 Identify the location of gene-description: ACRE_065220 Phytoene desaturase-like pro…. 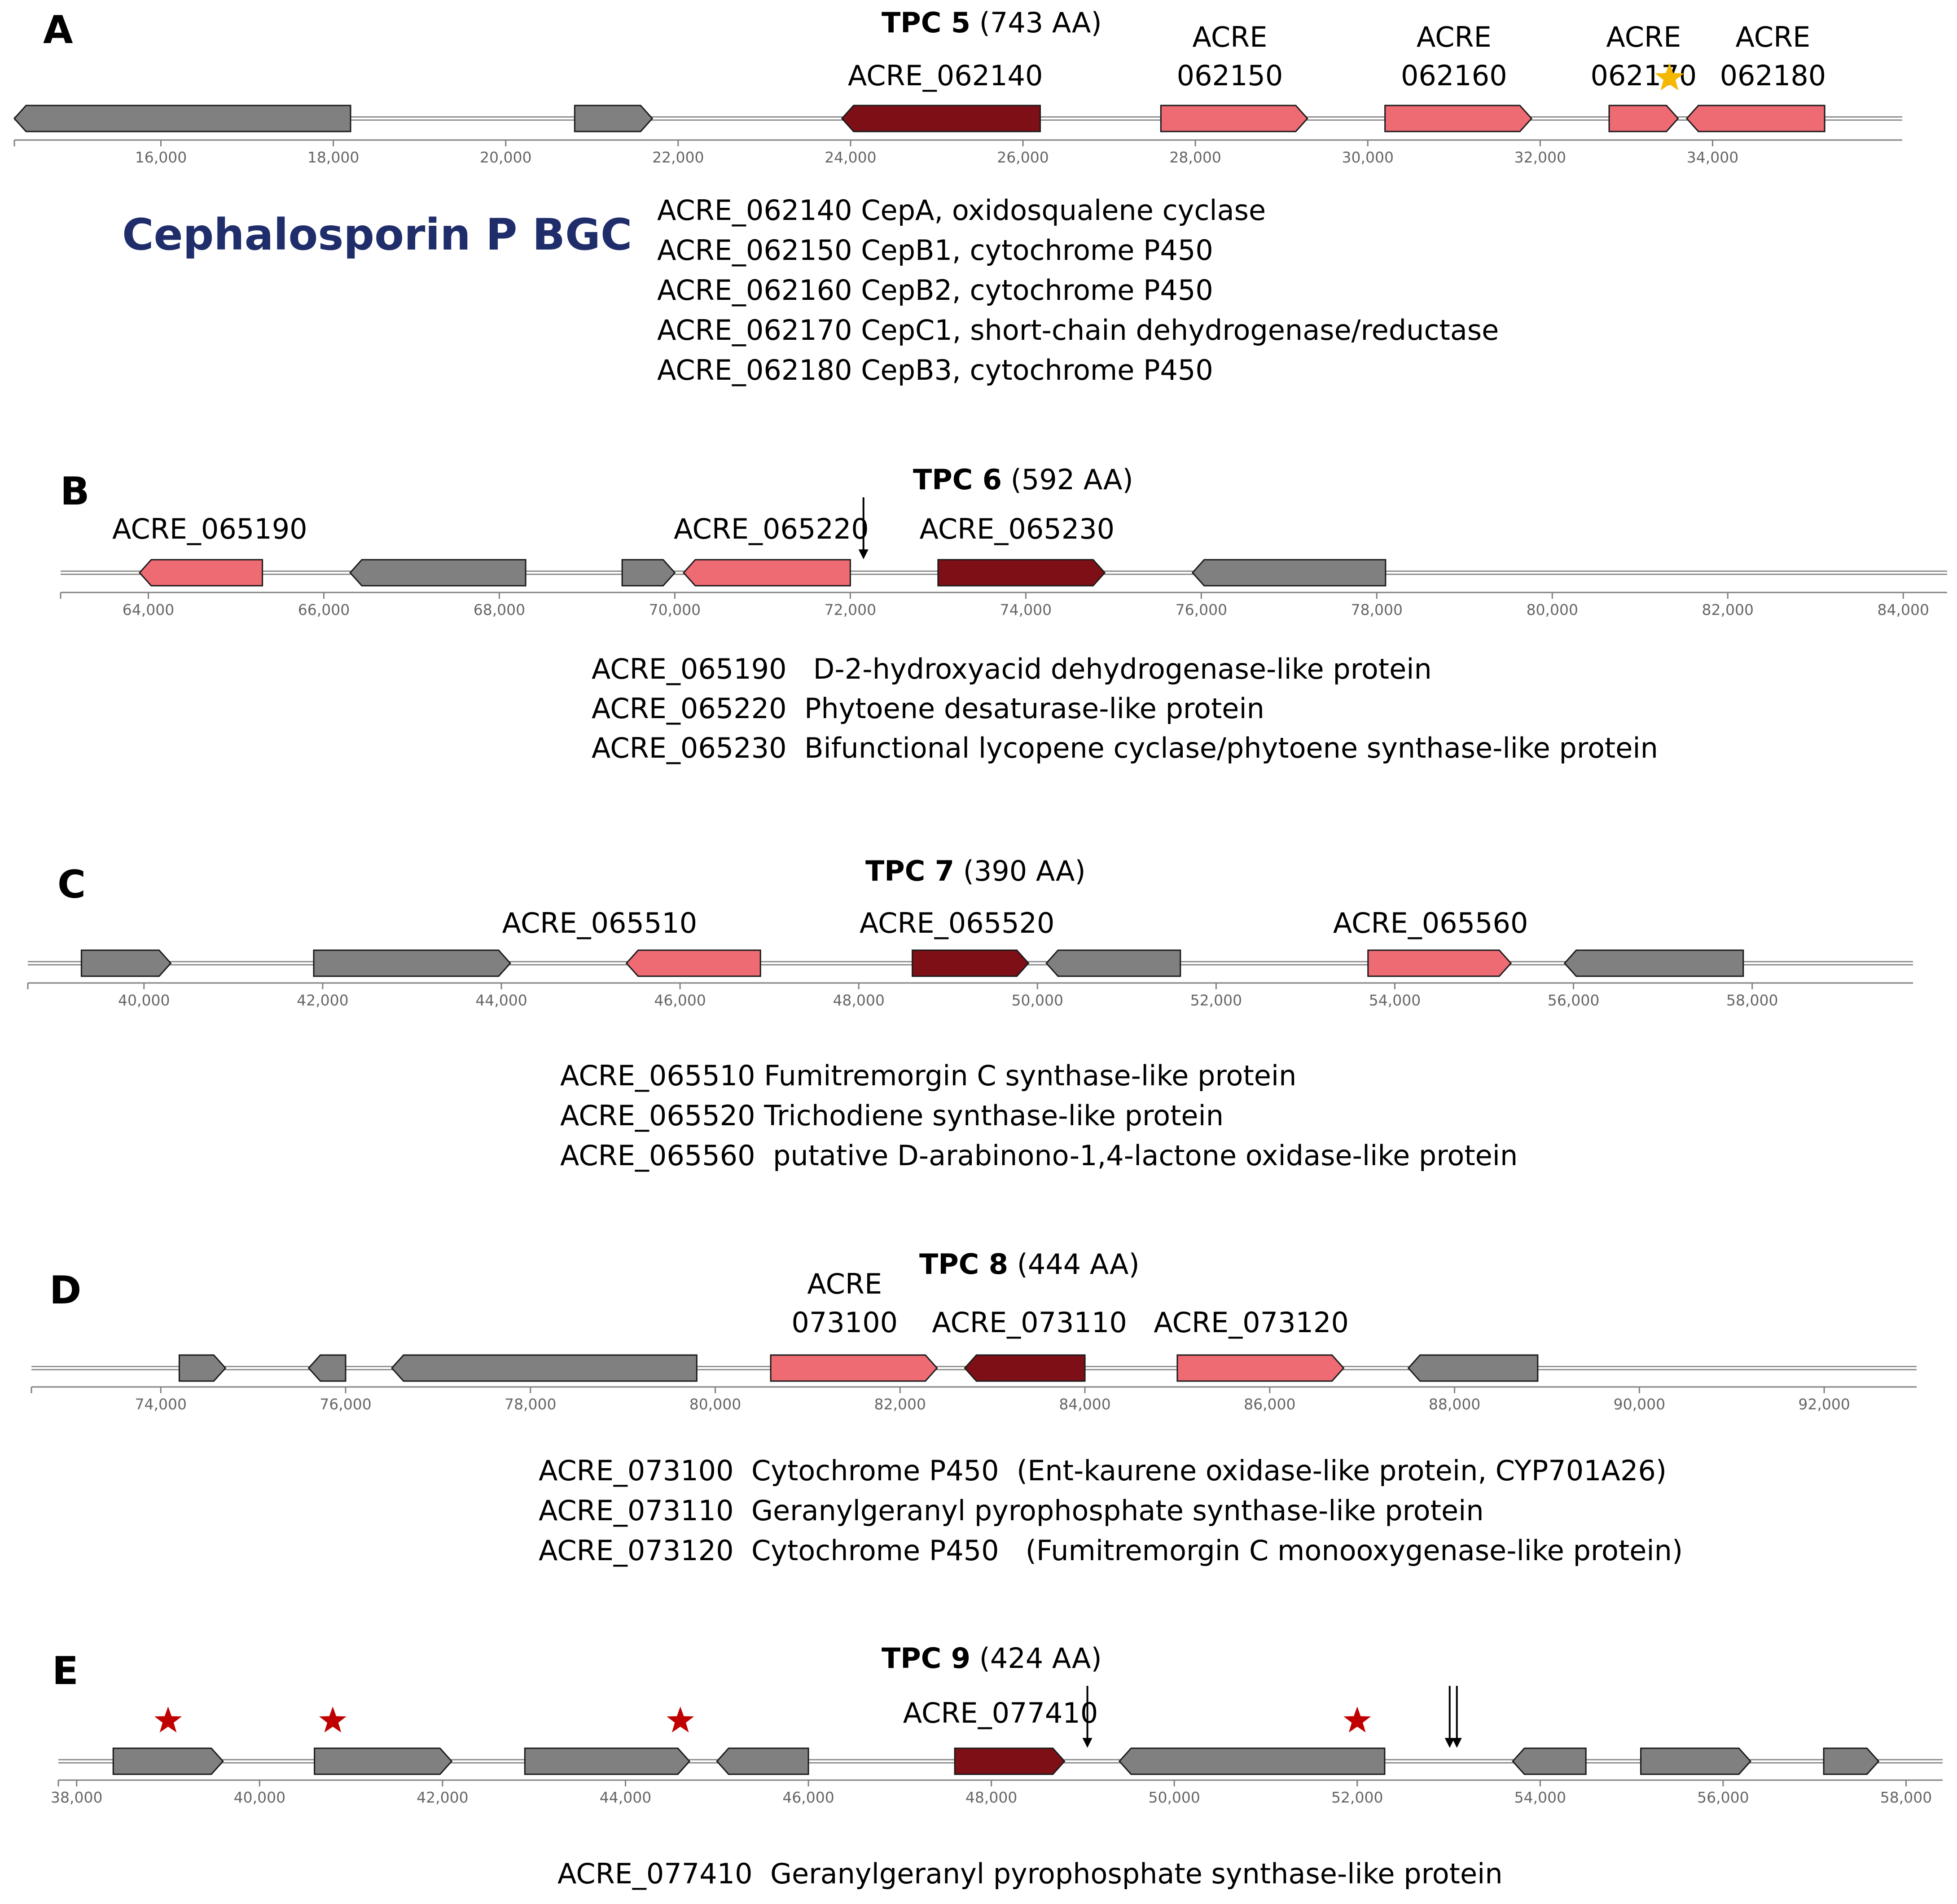
(928, 708).